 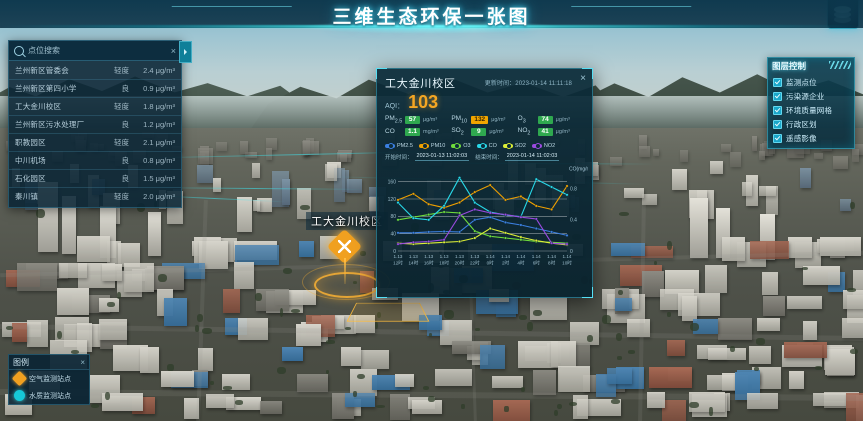 What do you see at coordinates (467, 145) in the screenshot?
I see `legend-series-name: O3` at bounding box center [467, 145].